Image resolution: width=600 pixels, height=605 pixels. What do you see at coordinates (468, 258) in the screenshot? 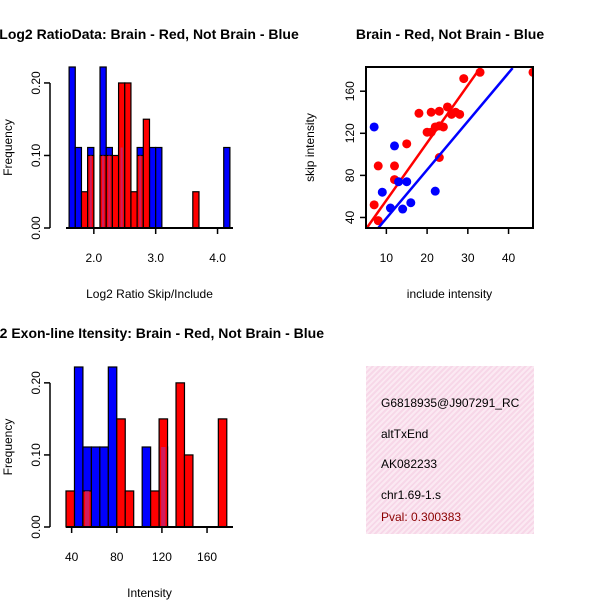
I see `intensity-scatter-xtick-label-2: 30` at bounding box center [468, 258].